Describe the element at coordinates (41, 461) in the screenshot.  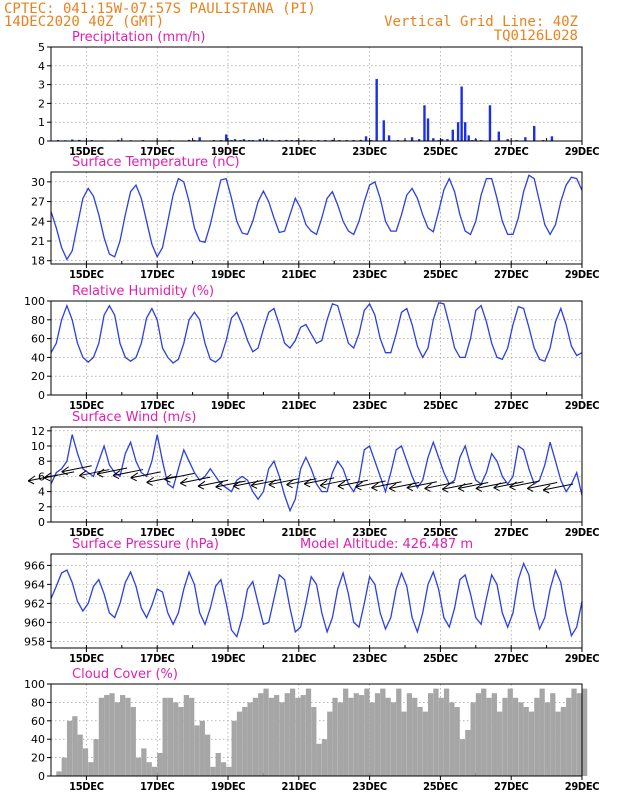
I see `y-tick-label: 8` at that location.